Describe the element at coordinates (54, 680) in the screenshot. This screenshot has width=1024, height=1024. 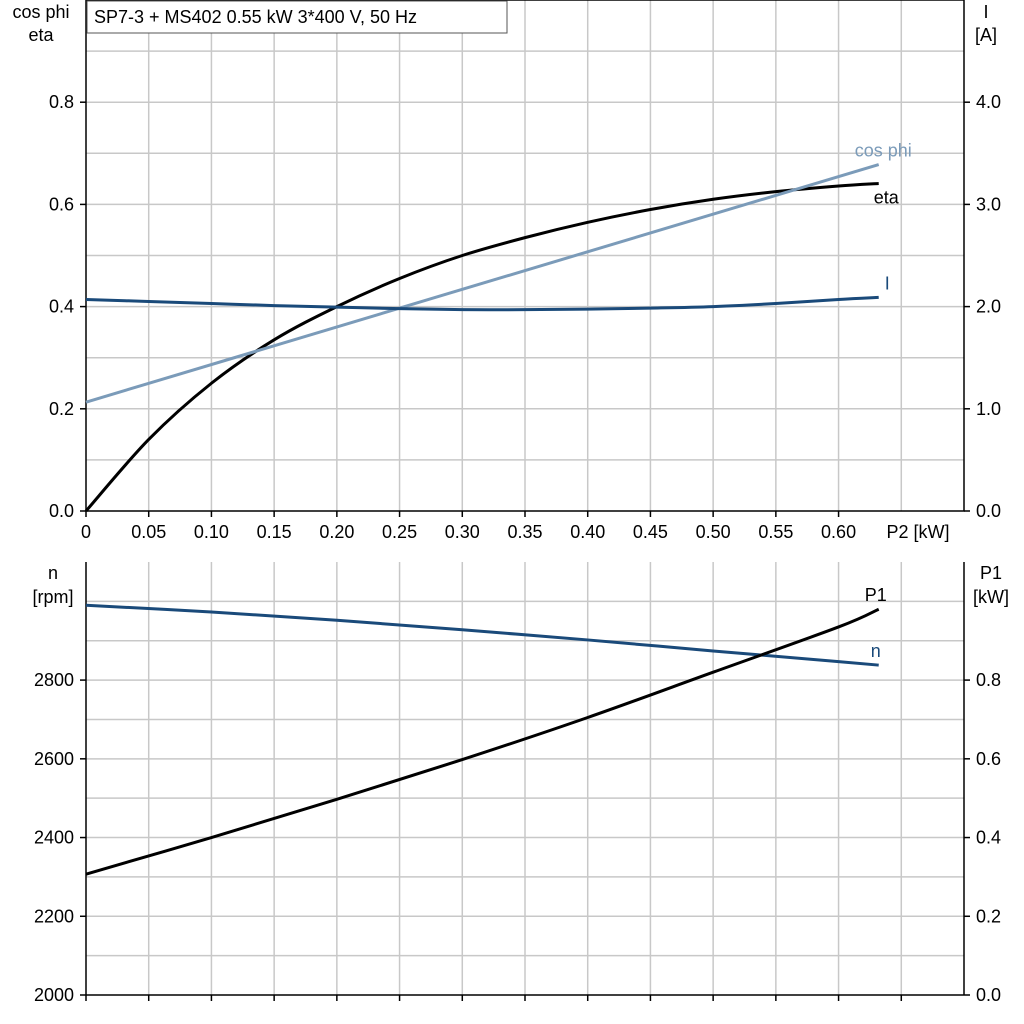
I see `bottom-left-tick-label: 2800` at that location.